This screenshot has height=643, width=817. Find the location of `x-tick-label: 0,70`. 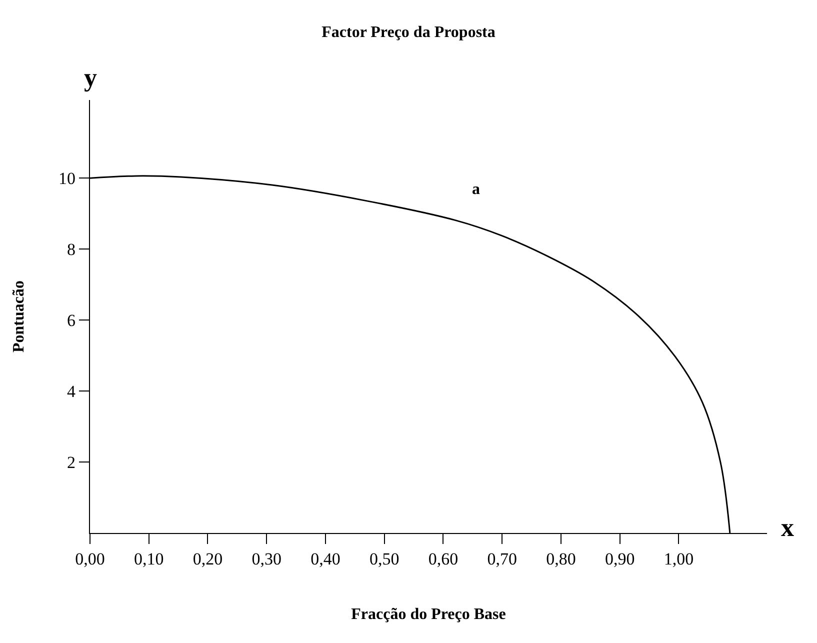

x-tick-label: 0,70 is located at coordinates (502, 559).